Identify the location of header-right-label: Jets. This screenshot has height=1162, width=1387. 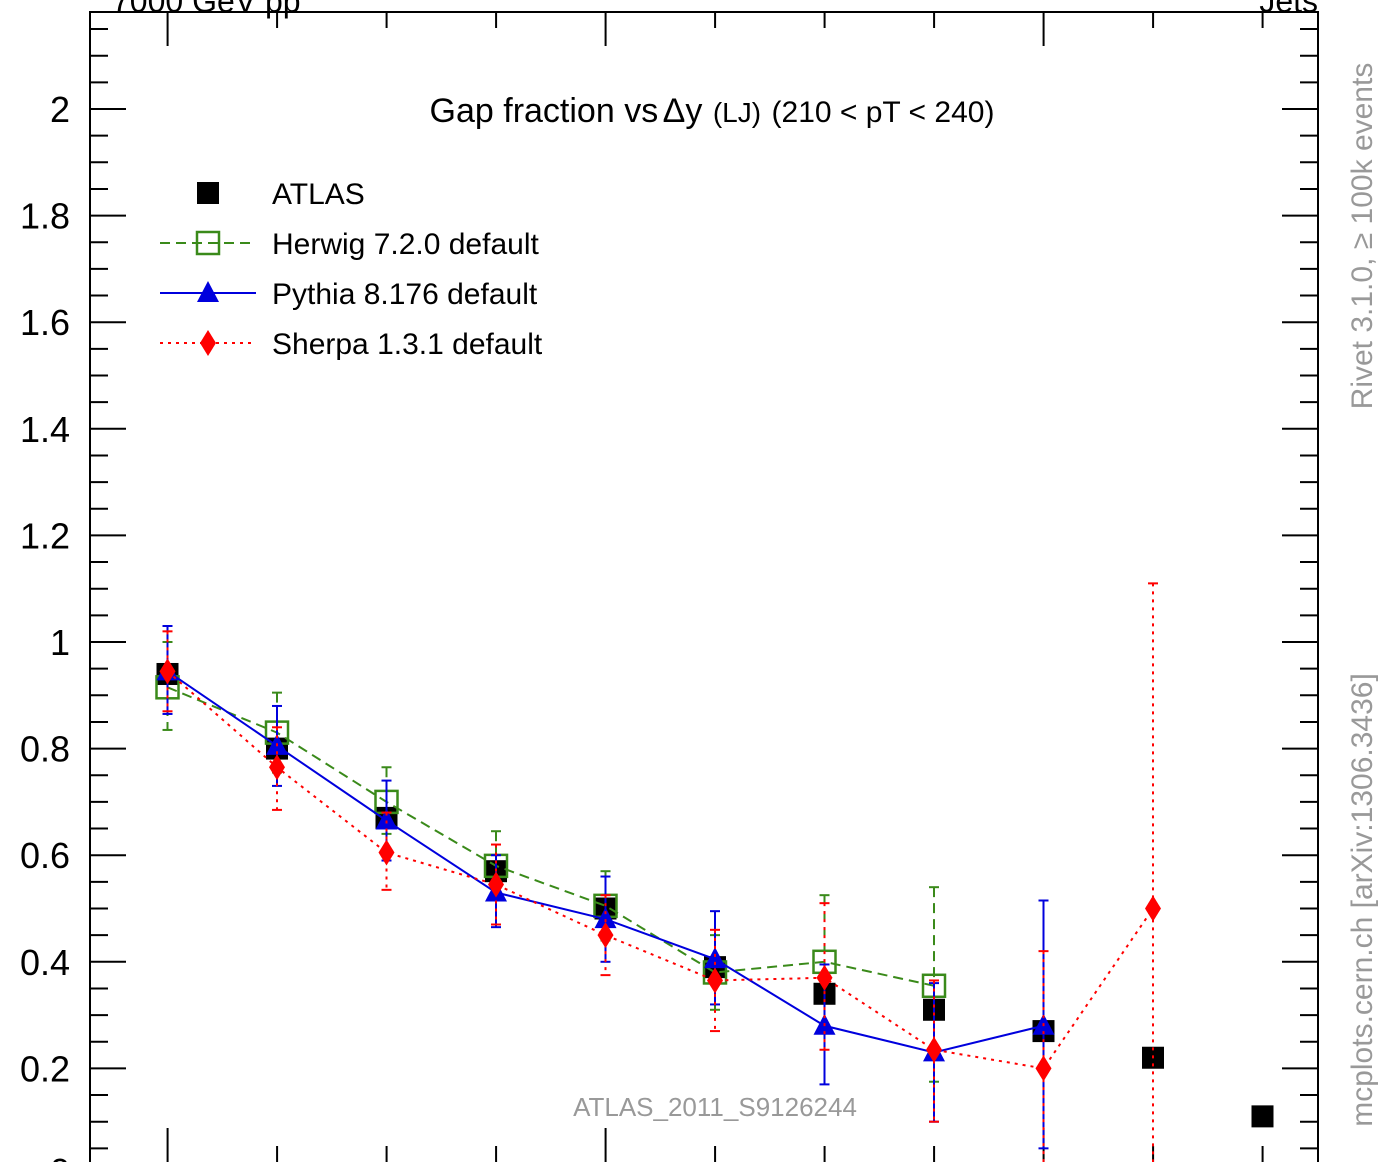
(1288, 9).